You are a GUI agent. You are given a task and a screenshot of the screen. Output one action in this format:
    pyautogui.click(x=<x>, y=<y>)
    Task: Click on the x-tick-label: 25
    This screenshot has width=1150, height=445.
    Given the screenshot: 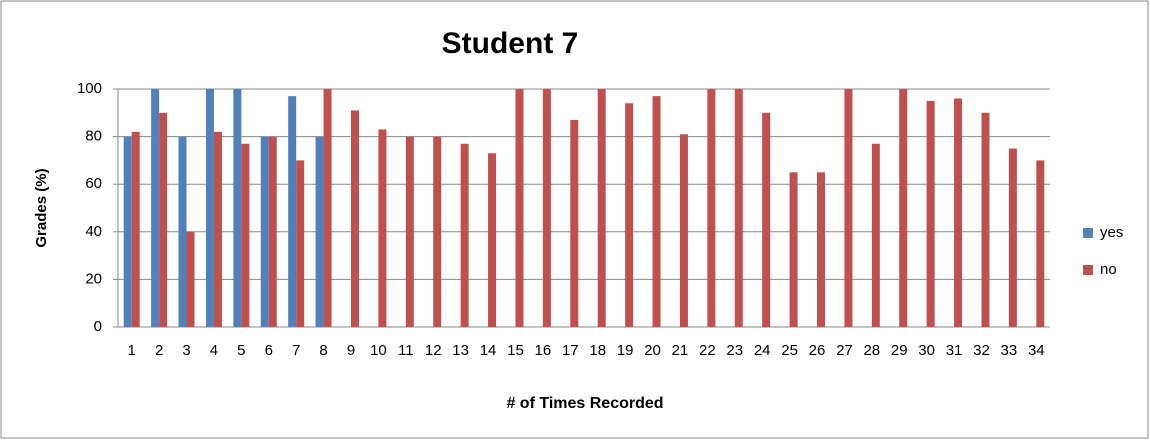 What is the action you would take?
    pyautogui.click(x=789, y=350)
    